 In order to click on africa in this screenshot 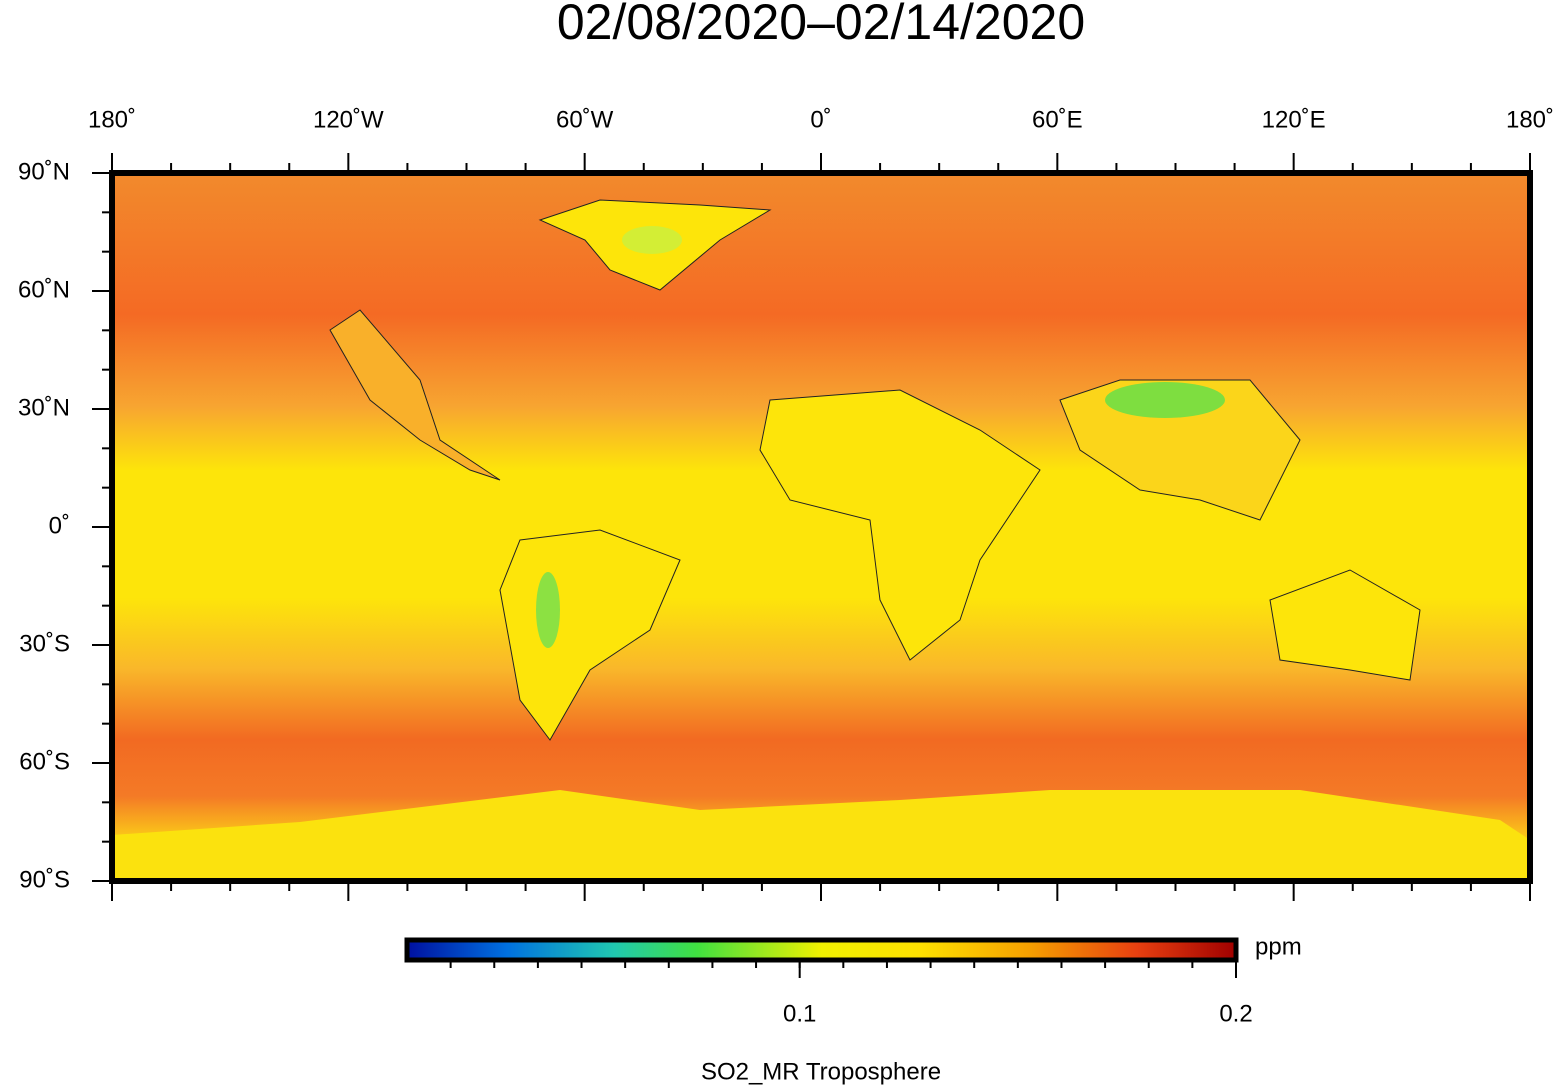, I will do `click(900, 525)`.